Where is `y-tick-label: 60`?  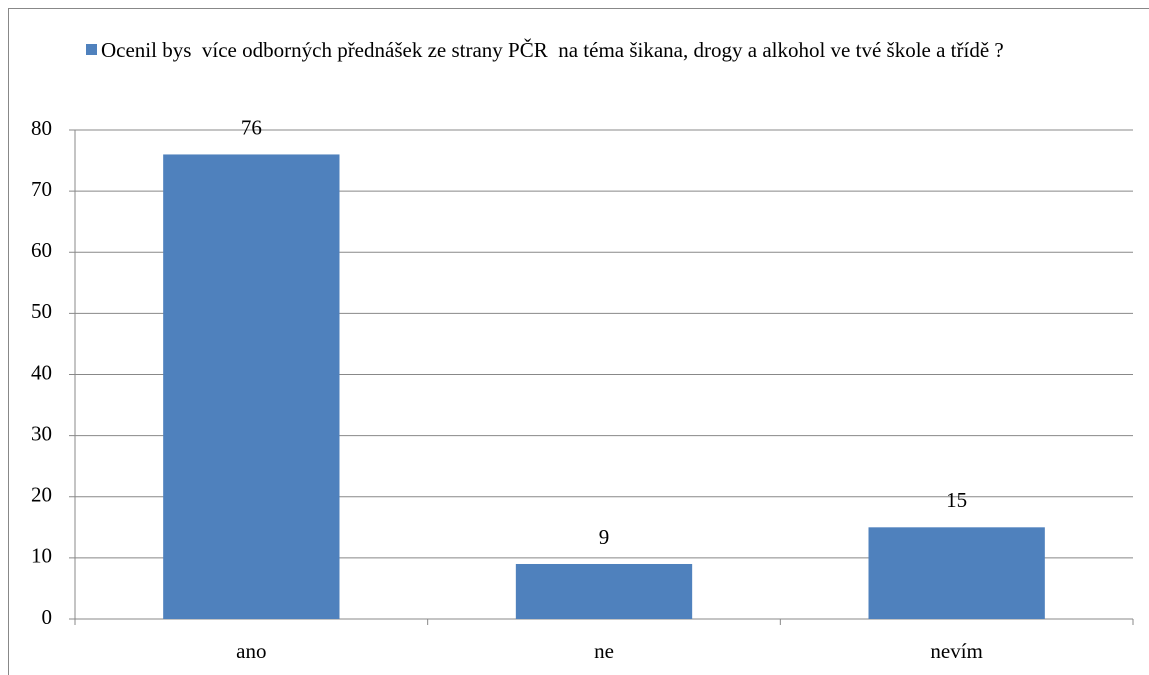
y-tick-label: 60 is located at coordinates (41, 250).